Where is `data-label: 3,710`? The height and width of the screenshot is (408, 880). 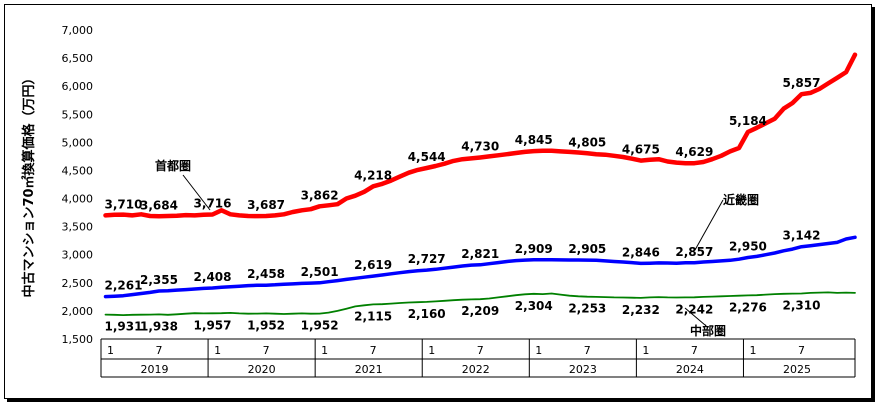 data-label: 3,710 is located at coordinates (123, 204).